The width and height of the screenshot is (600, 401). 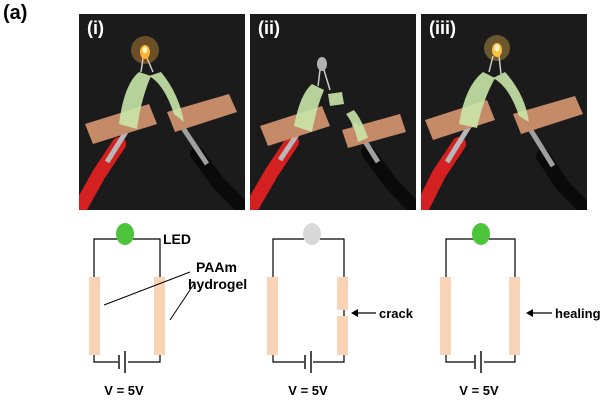 I want to click on paam-label: PAAm, so click(x=216, y=267).